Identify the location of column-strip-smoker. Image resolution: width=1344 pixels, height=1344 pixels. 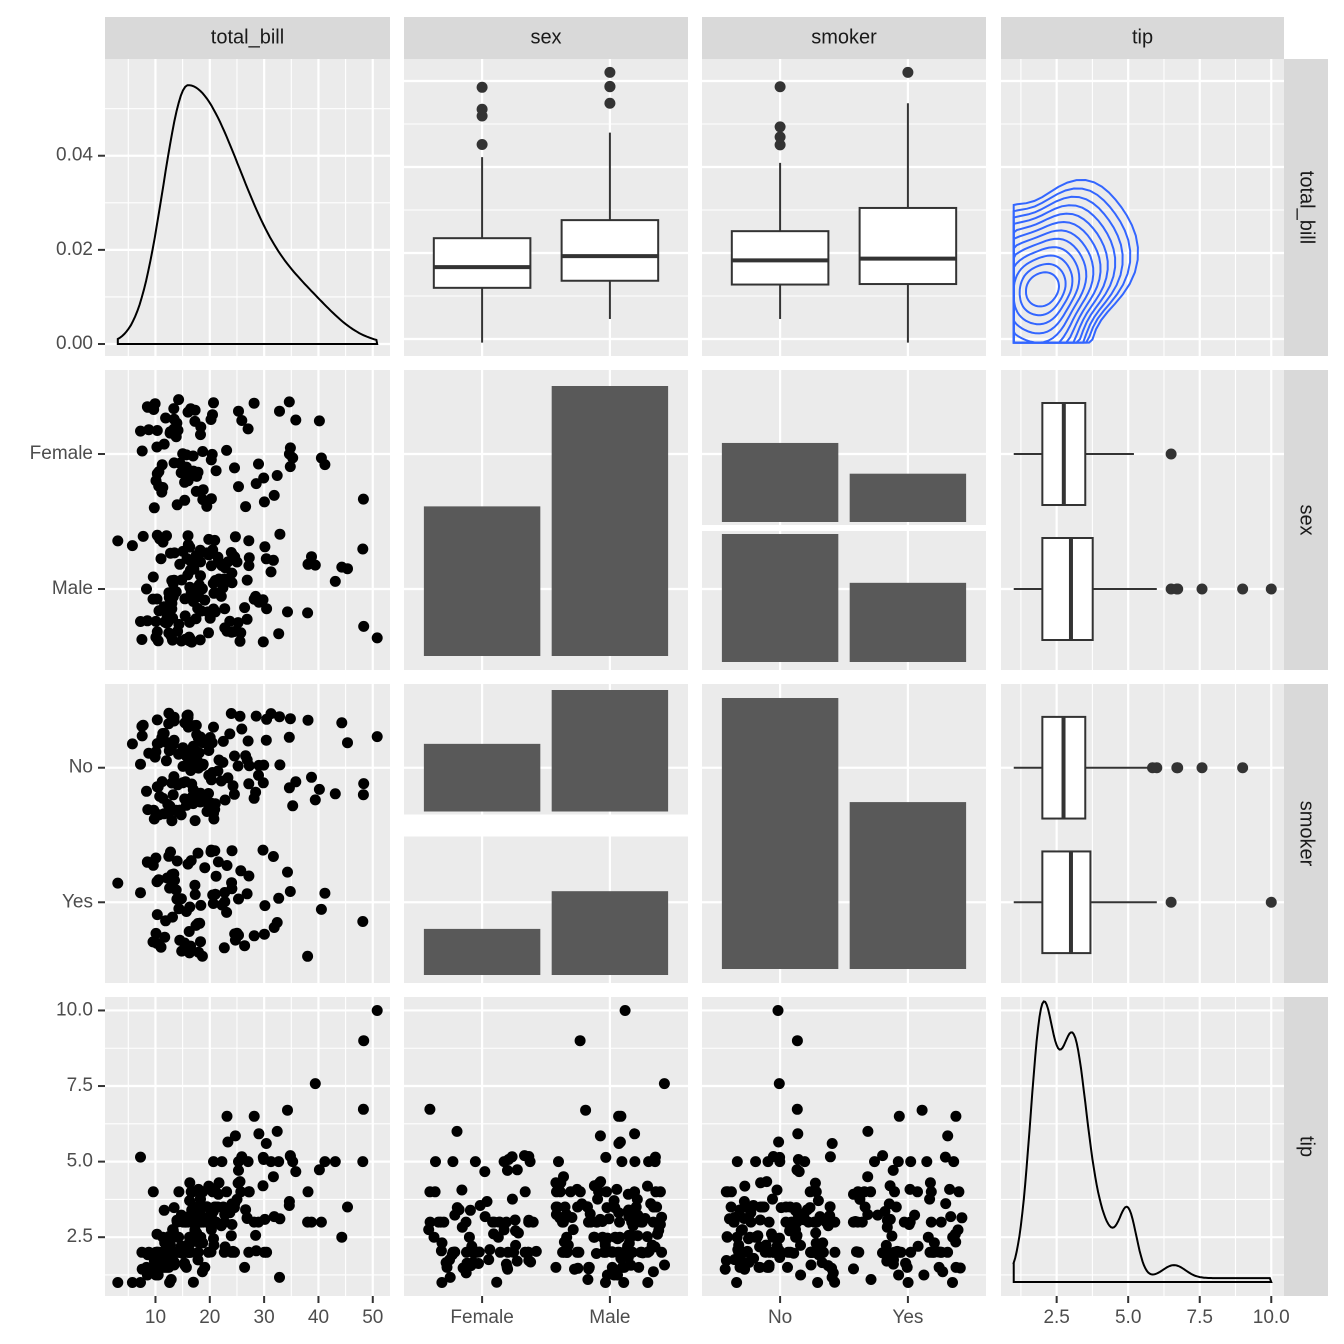
(844, 38).